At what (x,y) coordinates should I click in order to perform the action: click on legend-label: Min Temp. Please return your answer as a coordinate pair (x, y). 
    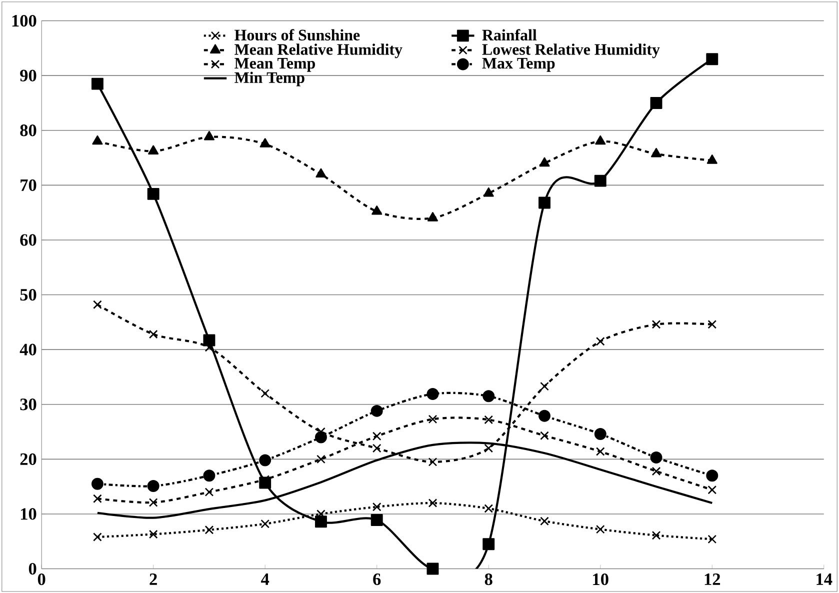
    Looking at the image, I should click on (269, 79).